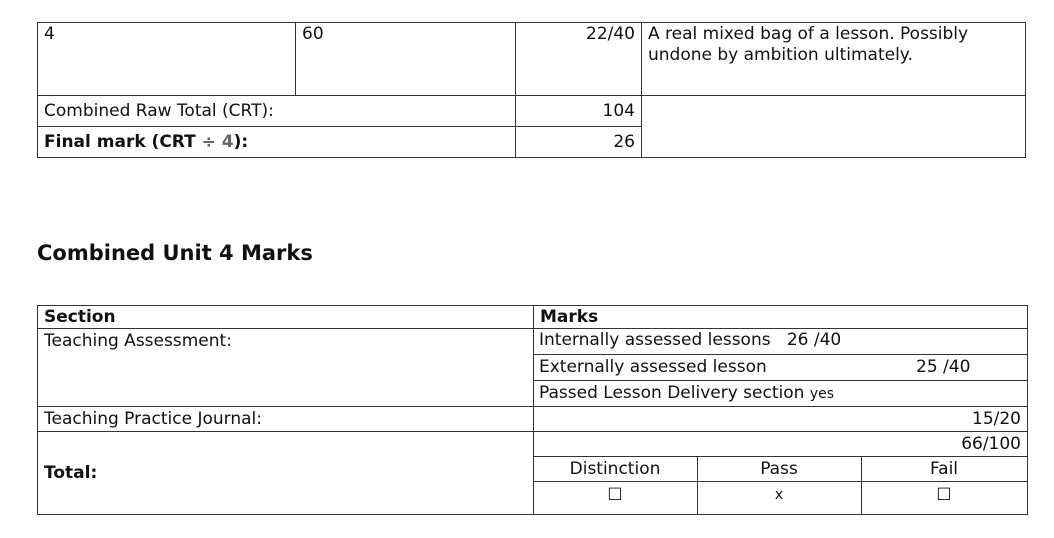  I want to click on pass-checkbox: x, so click(779, 495).